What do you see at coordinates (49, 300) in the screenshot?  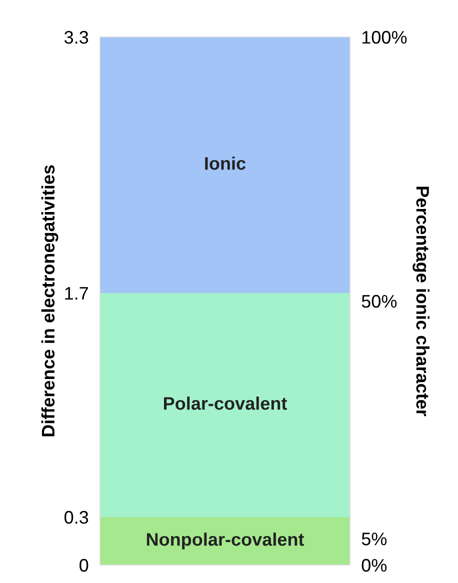 I see `y-axis-title: Difference in electronegativities` at bounding box center [49, 300].